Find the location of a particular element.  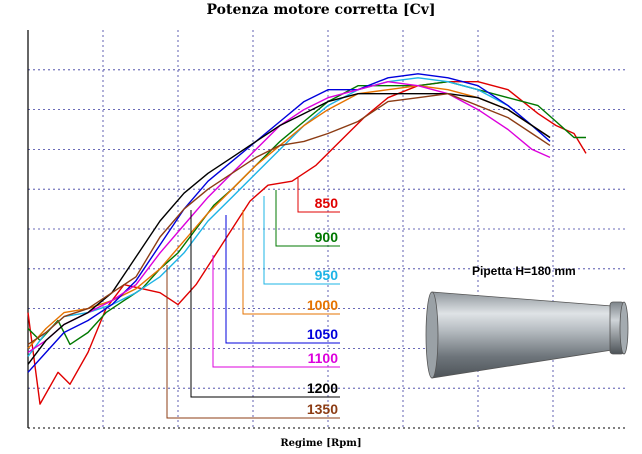

chart-title: Potenza motore corretta [Cv] is located at coordinates (321, 10).